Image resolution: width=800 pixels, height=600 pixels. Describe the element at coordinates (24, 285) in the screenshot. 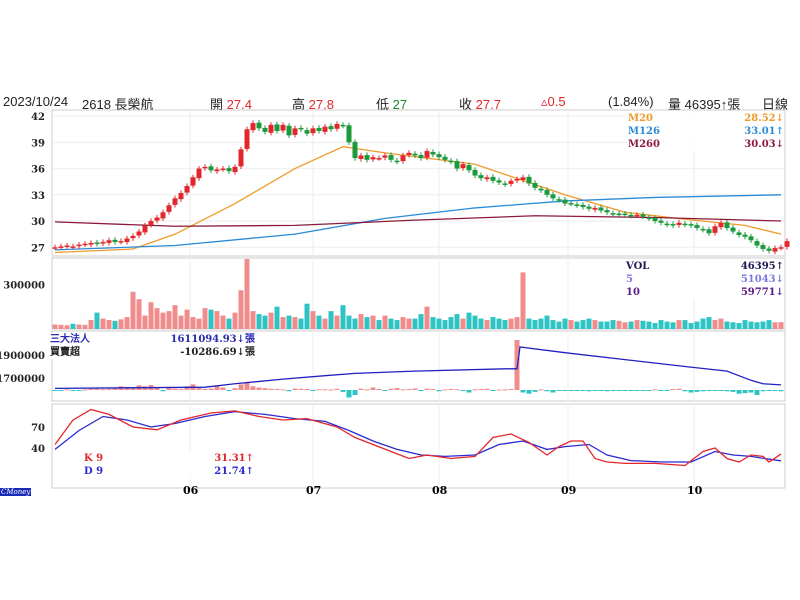

I see `volume-tick-label: 300000` at that location.